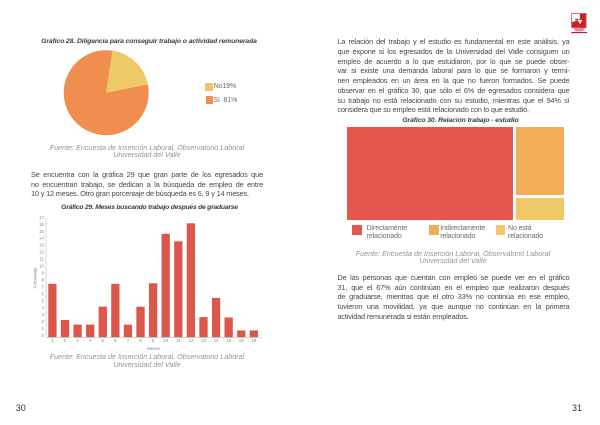 The image size is (600, 425). What do you see at coordinates (43, 335) in the screenshot?
I see `svg-text: 0` at bounding box center [43, 335].